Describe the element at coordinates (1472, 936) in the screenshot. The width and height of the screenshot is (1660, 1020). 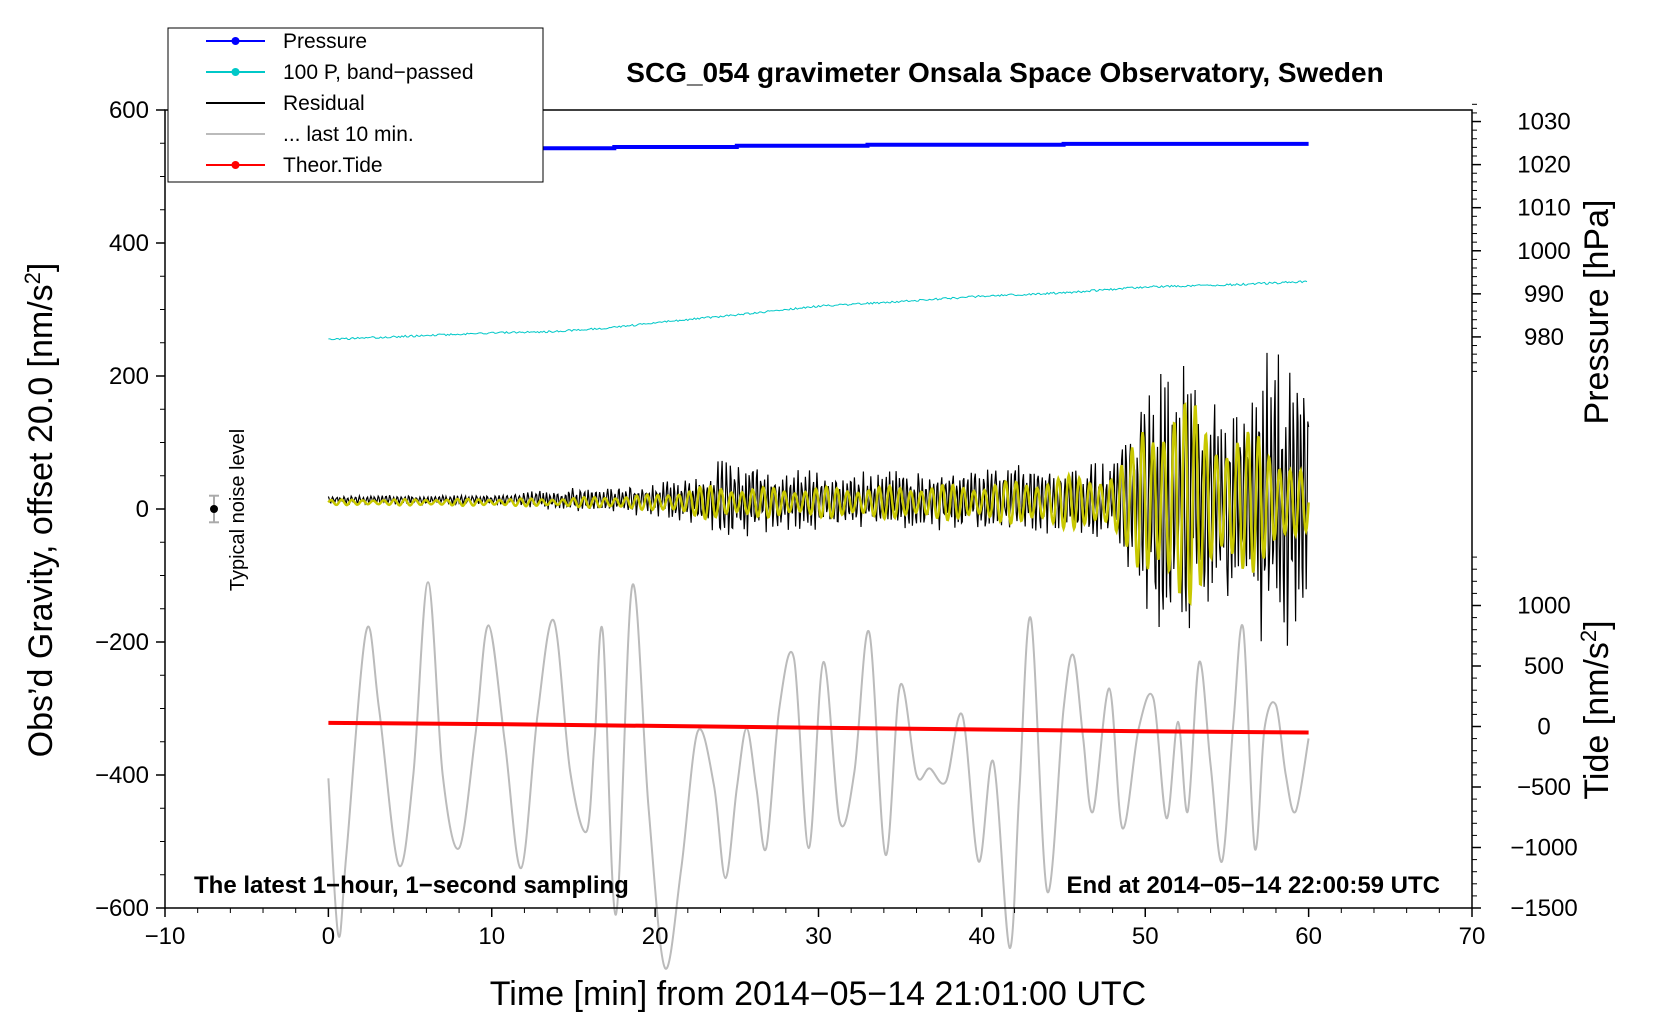
I see `x-tick-label: 70` at that location.